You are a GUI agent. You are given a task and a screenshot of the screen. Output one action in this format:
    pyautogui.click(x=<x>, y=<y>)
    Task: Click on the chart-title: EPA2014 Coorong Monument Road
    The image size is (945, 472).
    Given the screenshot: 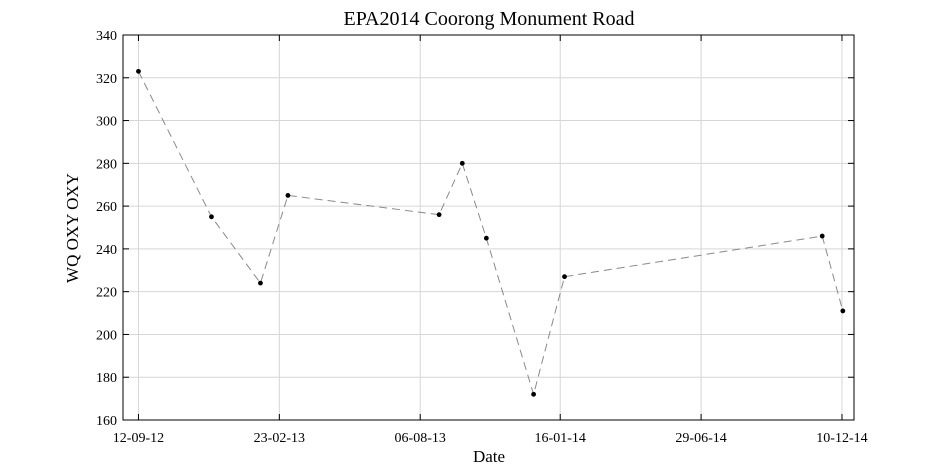 What is the action you would take?
    pyautogui.click(x=489, y=19)
    